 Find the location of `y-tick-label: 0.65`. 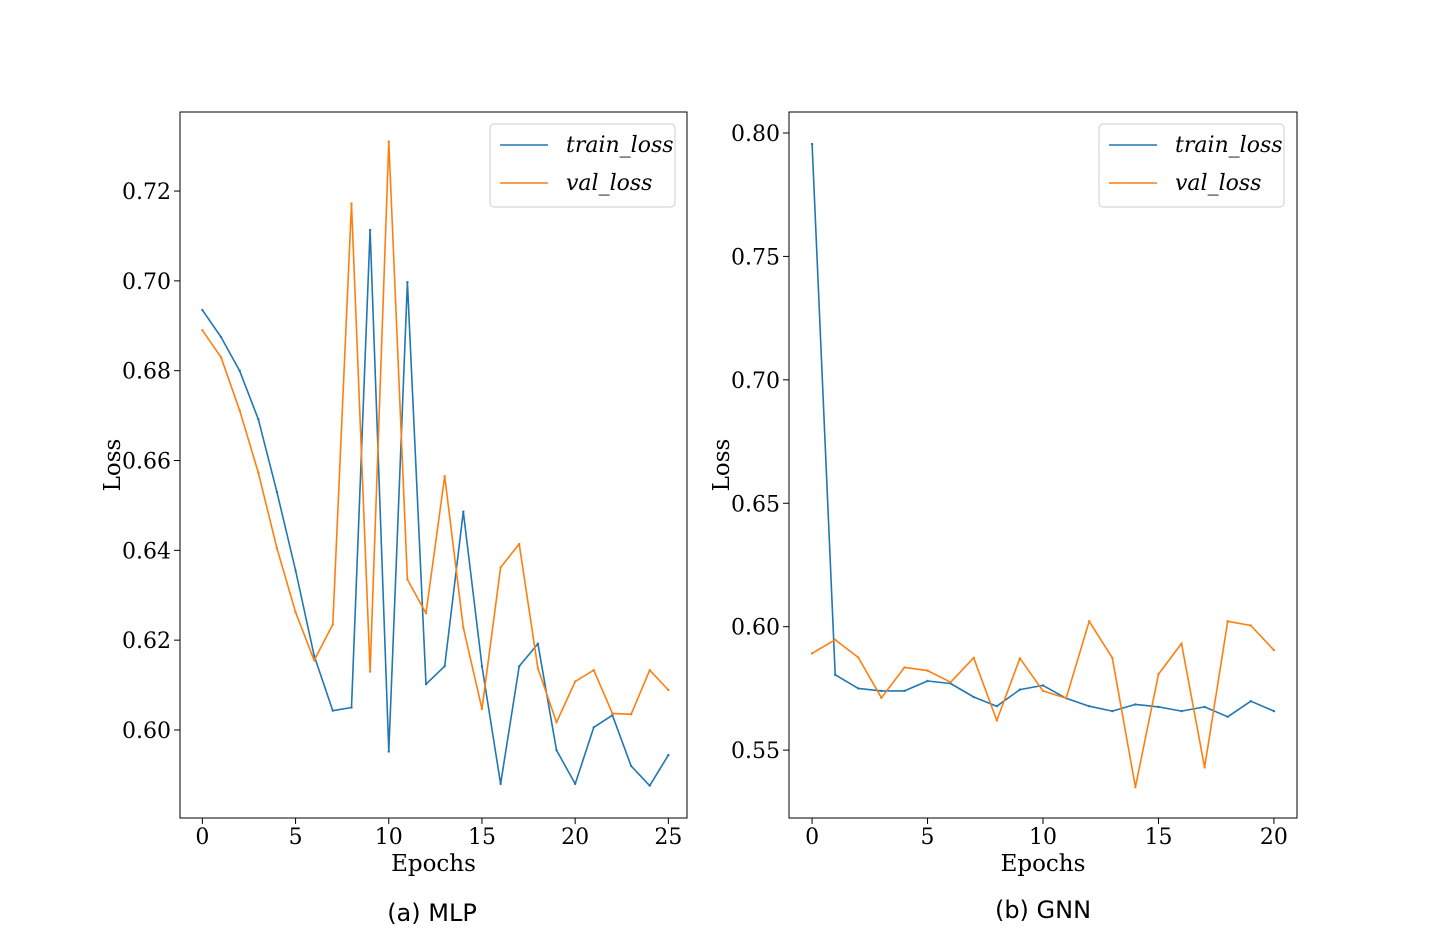

y-tick-label: 0.65 is located at coordinates (755, 504).